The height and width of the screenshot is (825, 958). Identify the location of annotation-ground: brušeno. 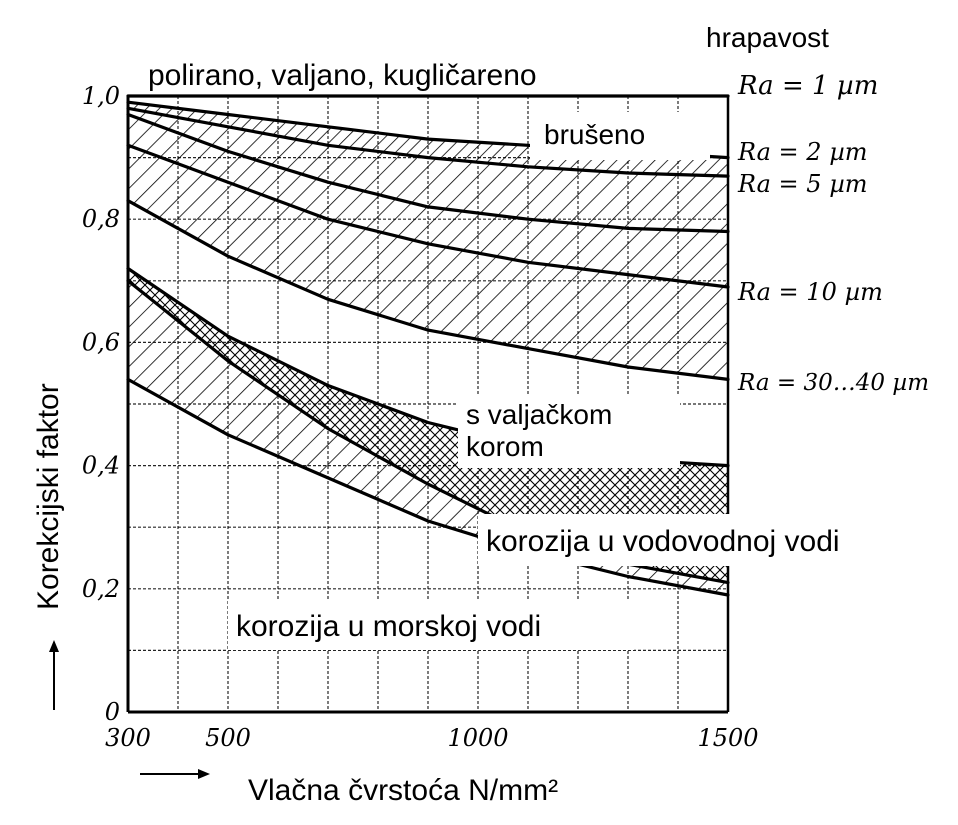
(594, 134).